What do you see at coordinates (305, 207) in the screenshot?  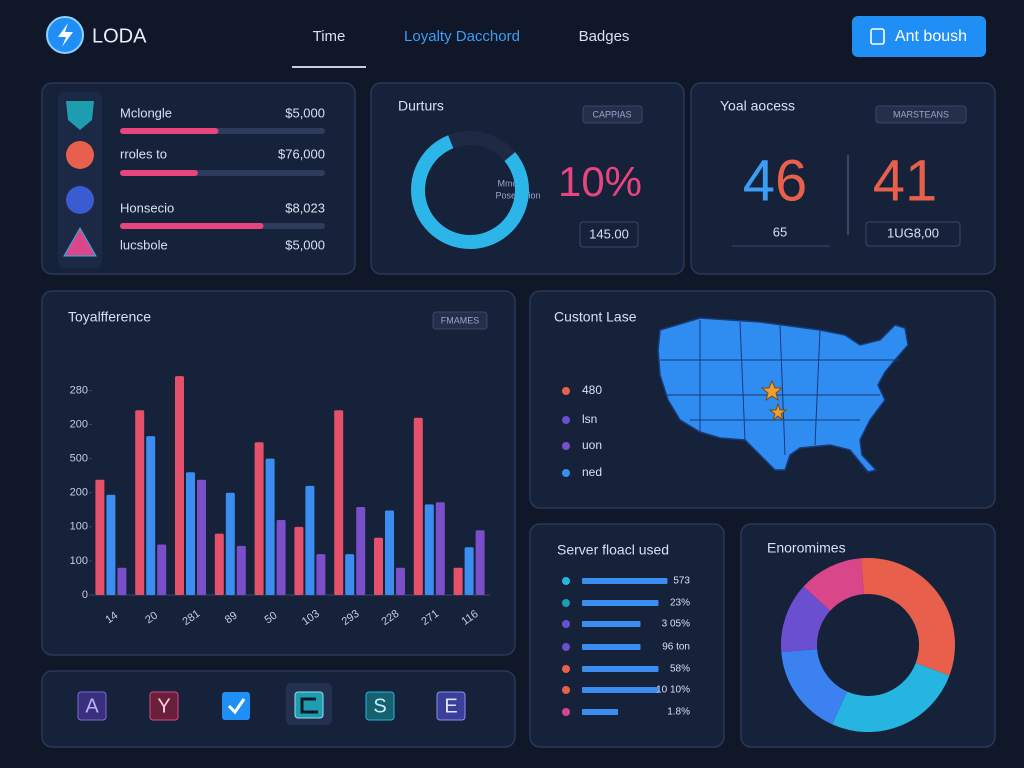 I see `row-value: $8,023` at bounding box center [305, 207].